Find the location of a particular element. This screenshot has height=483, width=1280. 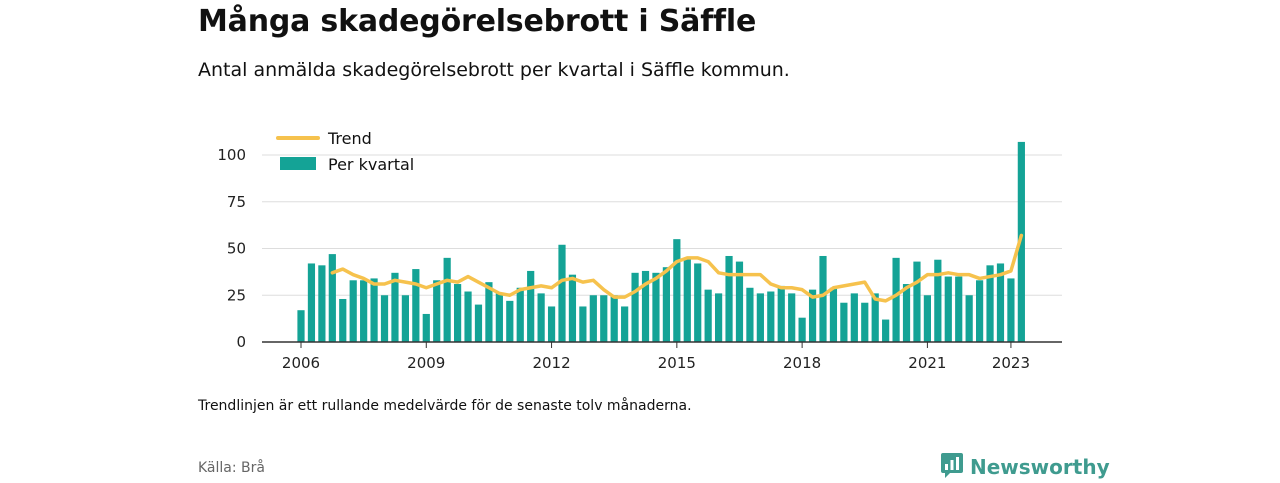

bar-2015-Q1 is located at coordinates (677, 290).